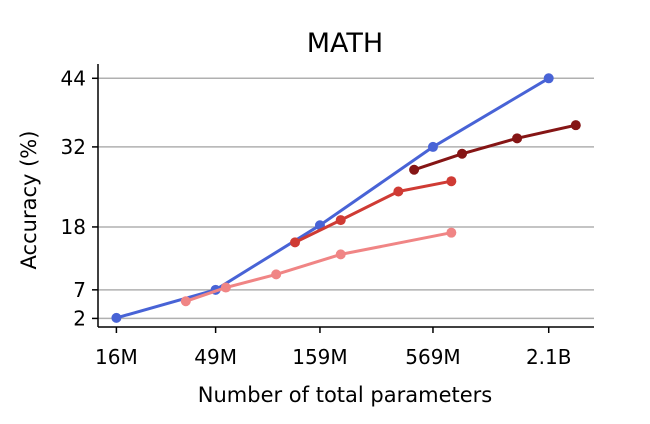 Image resolution: width=650 pixels, height=424 pixels. What do you see at coordinates (215, 357) in the screenshot?
I see `x-tick-label-1: 49M` at bounding box center [215, 357].